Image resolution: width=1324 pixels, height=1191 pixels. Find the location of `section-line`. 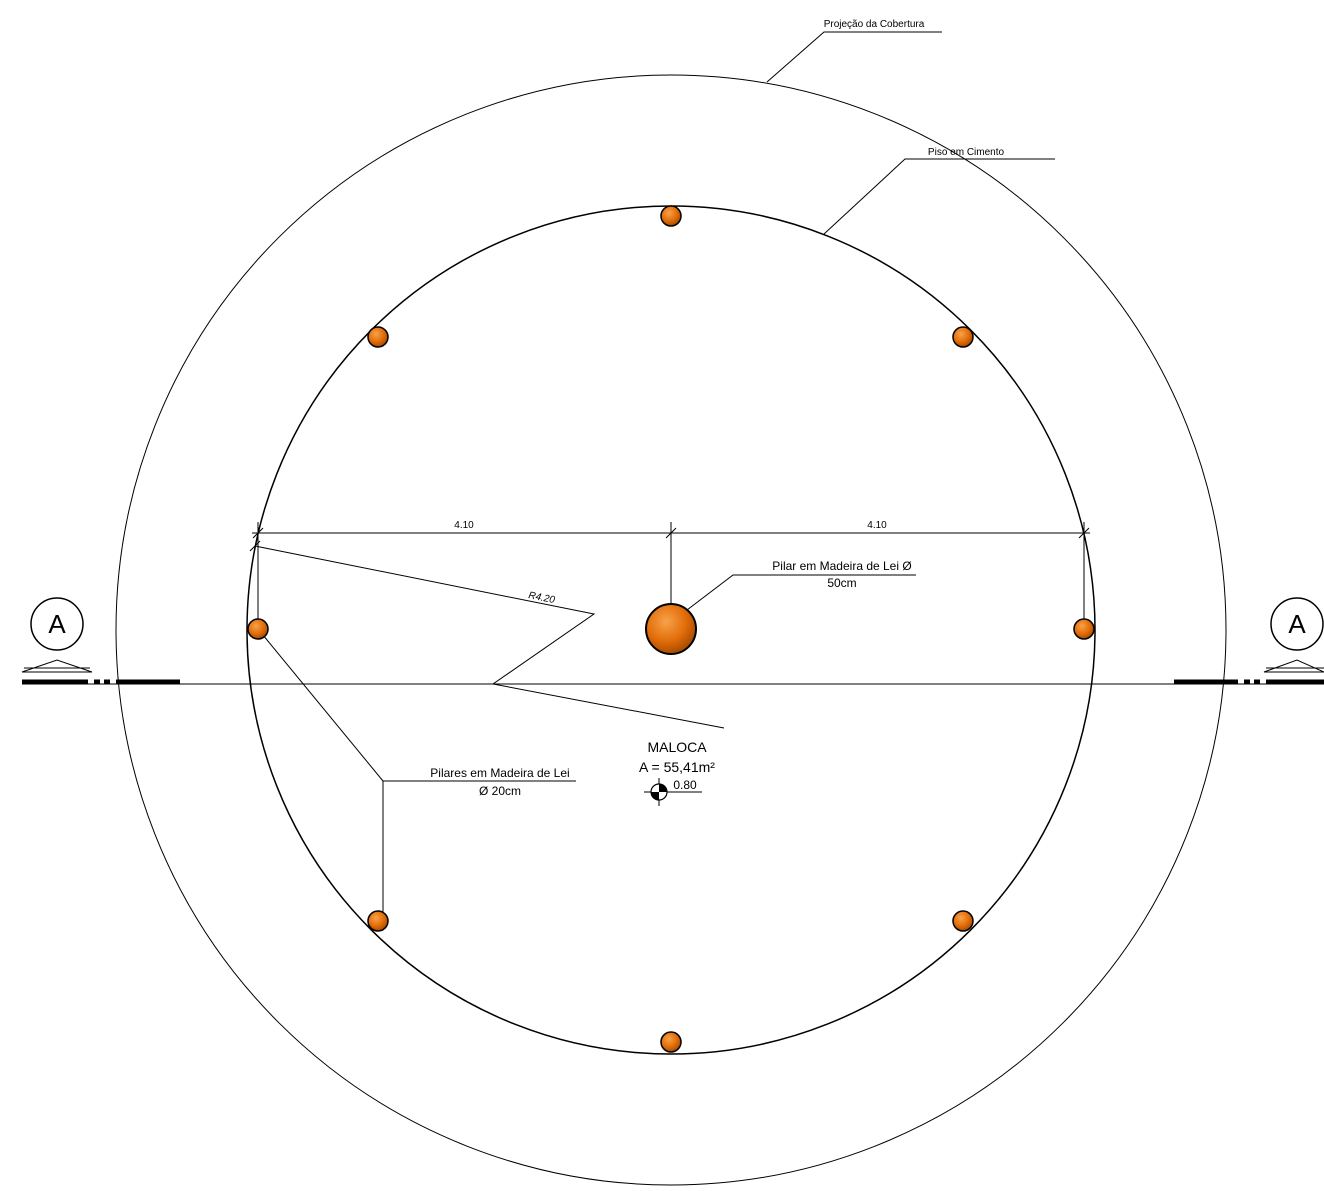

section-line is located at coordinates (673, 682).